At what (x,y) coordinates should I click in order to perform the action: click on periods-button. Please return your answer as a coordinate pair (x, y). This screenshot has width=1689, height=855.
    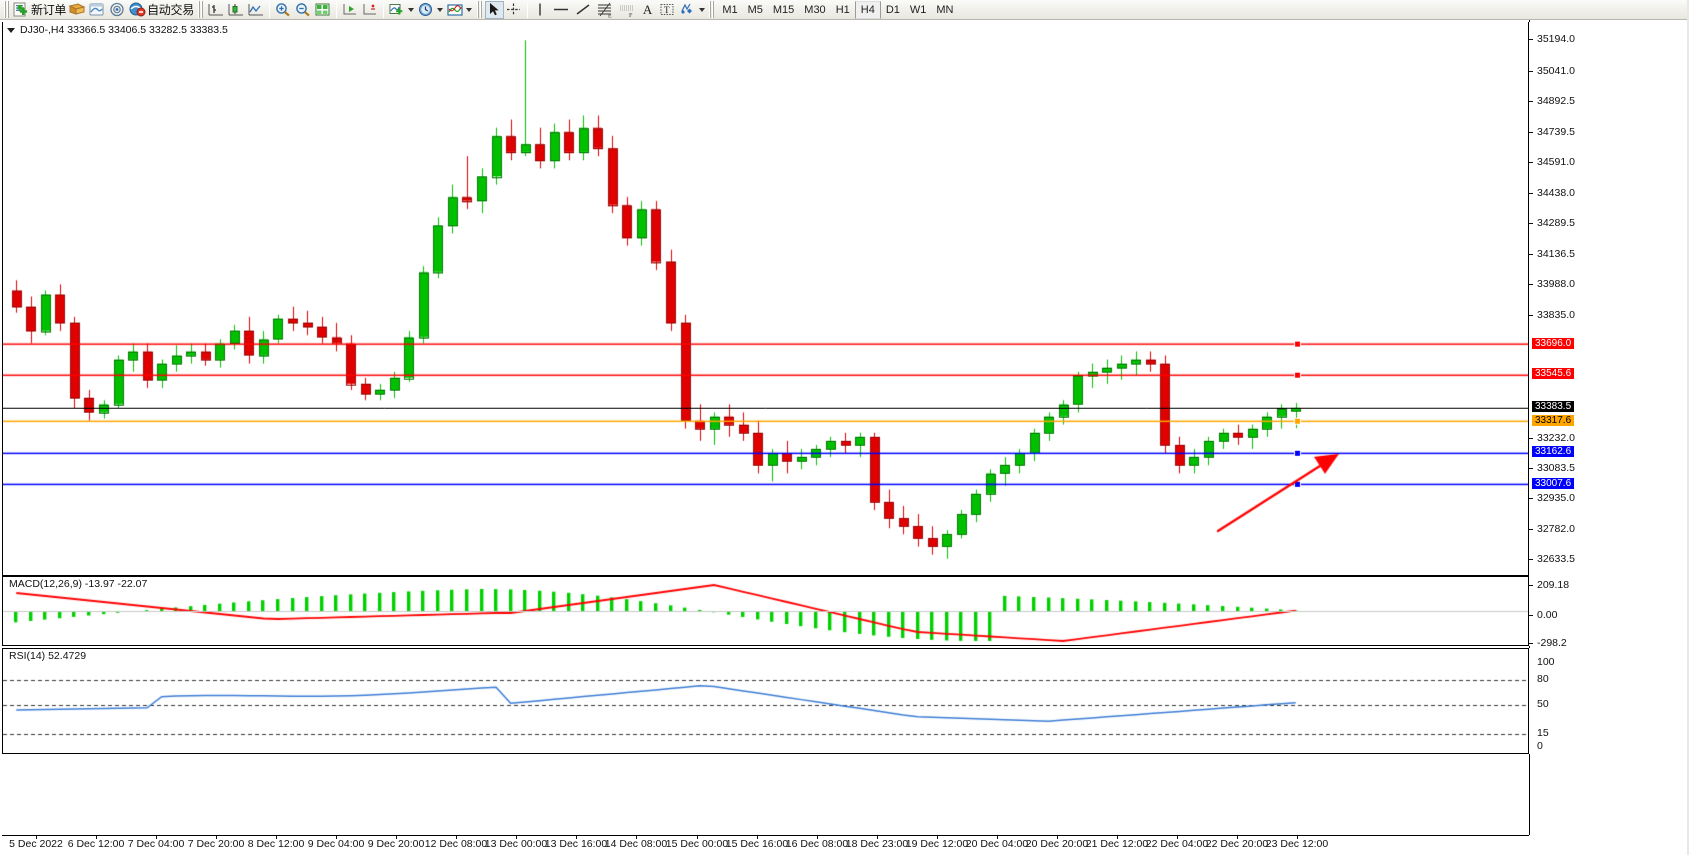
    Looking at the image, I should click on (426, 10).